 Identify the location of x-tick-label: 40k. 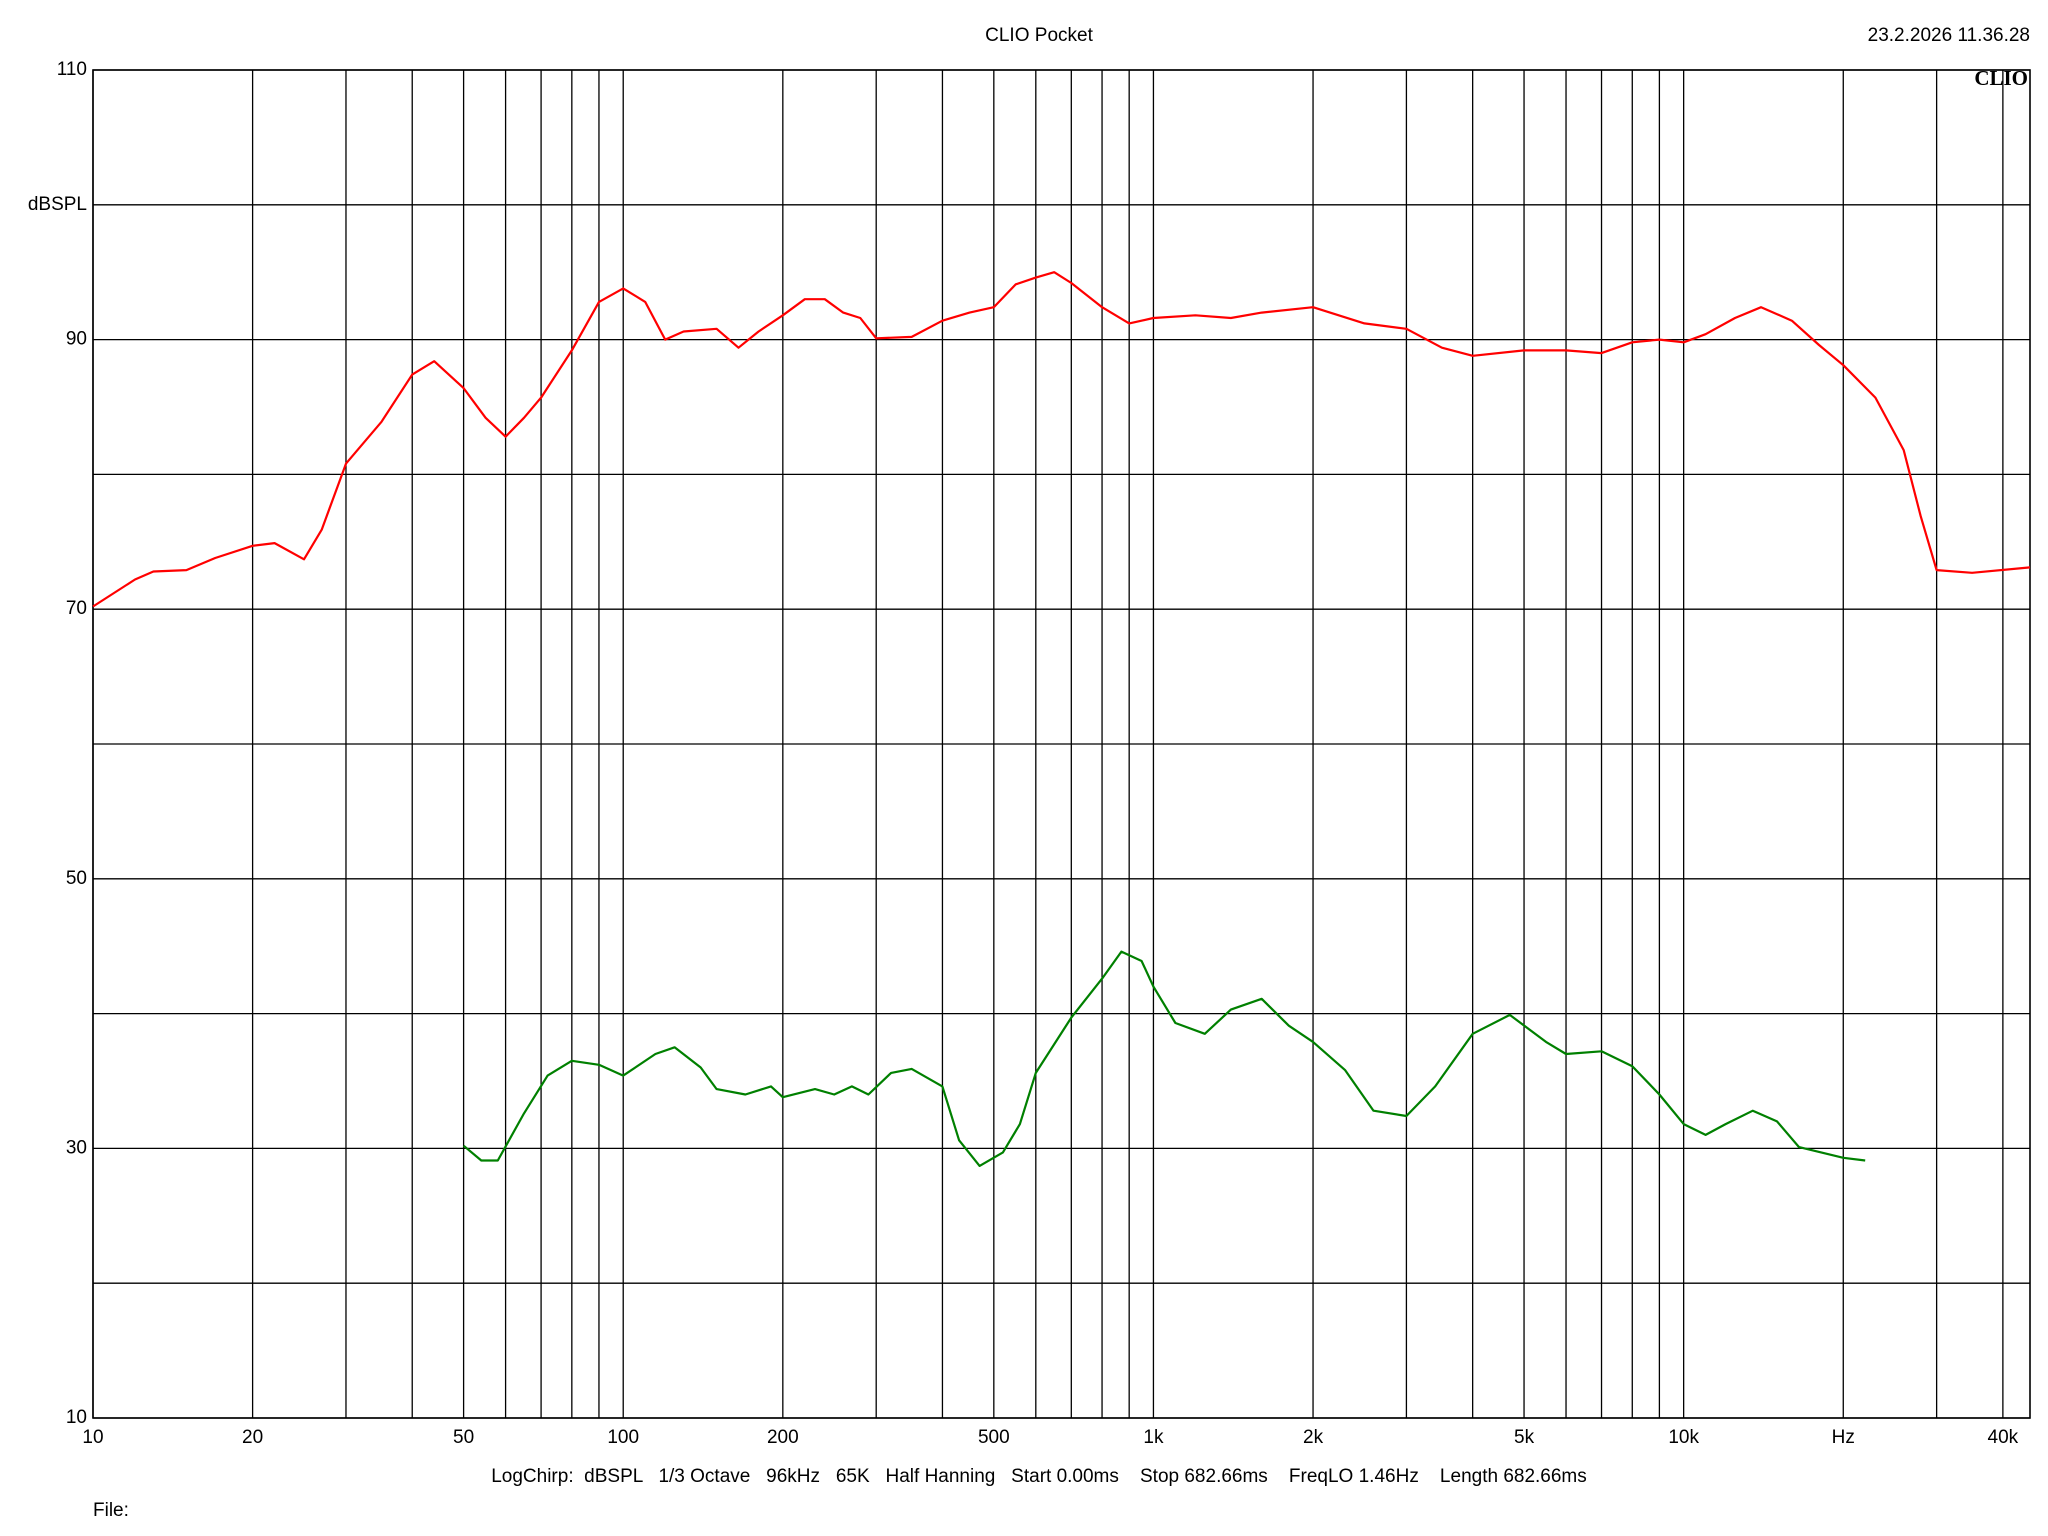
(2003, 1437).